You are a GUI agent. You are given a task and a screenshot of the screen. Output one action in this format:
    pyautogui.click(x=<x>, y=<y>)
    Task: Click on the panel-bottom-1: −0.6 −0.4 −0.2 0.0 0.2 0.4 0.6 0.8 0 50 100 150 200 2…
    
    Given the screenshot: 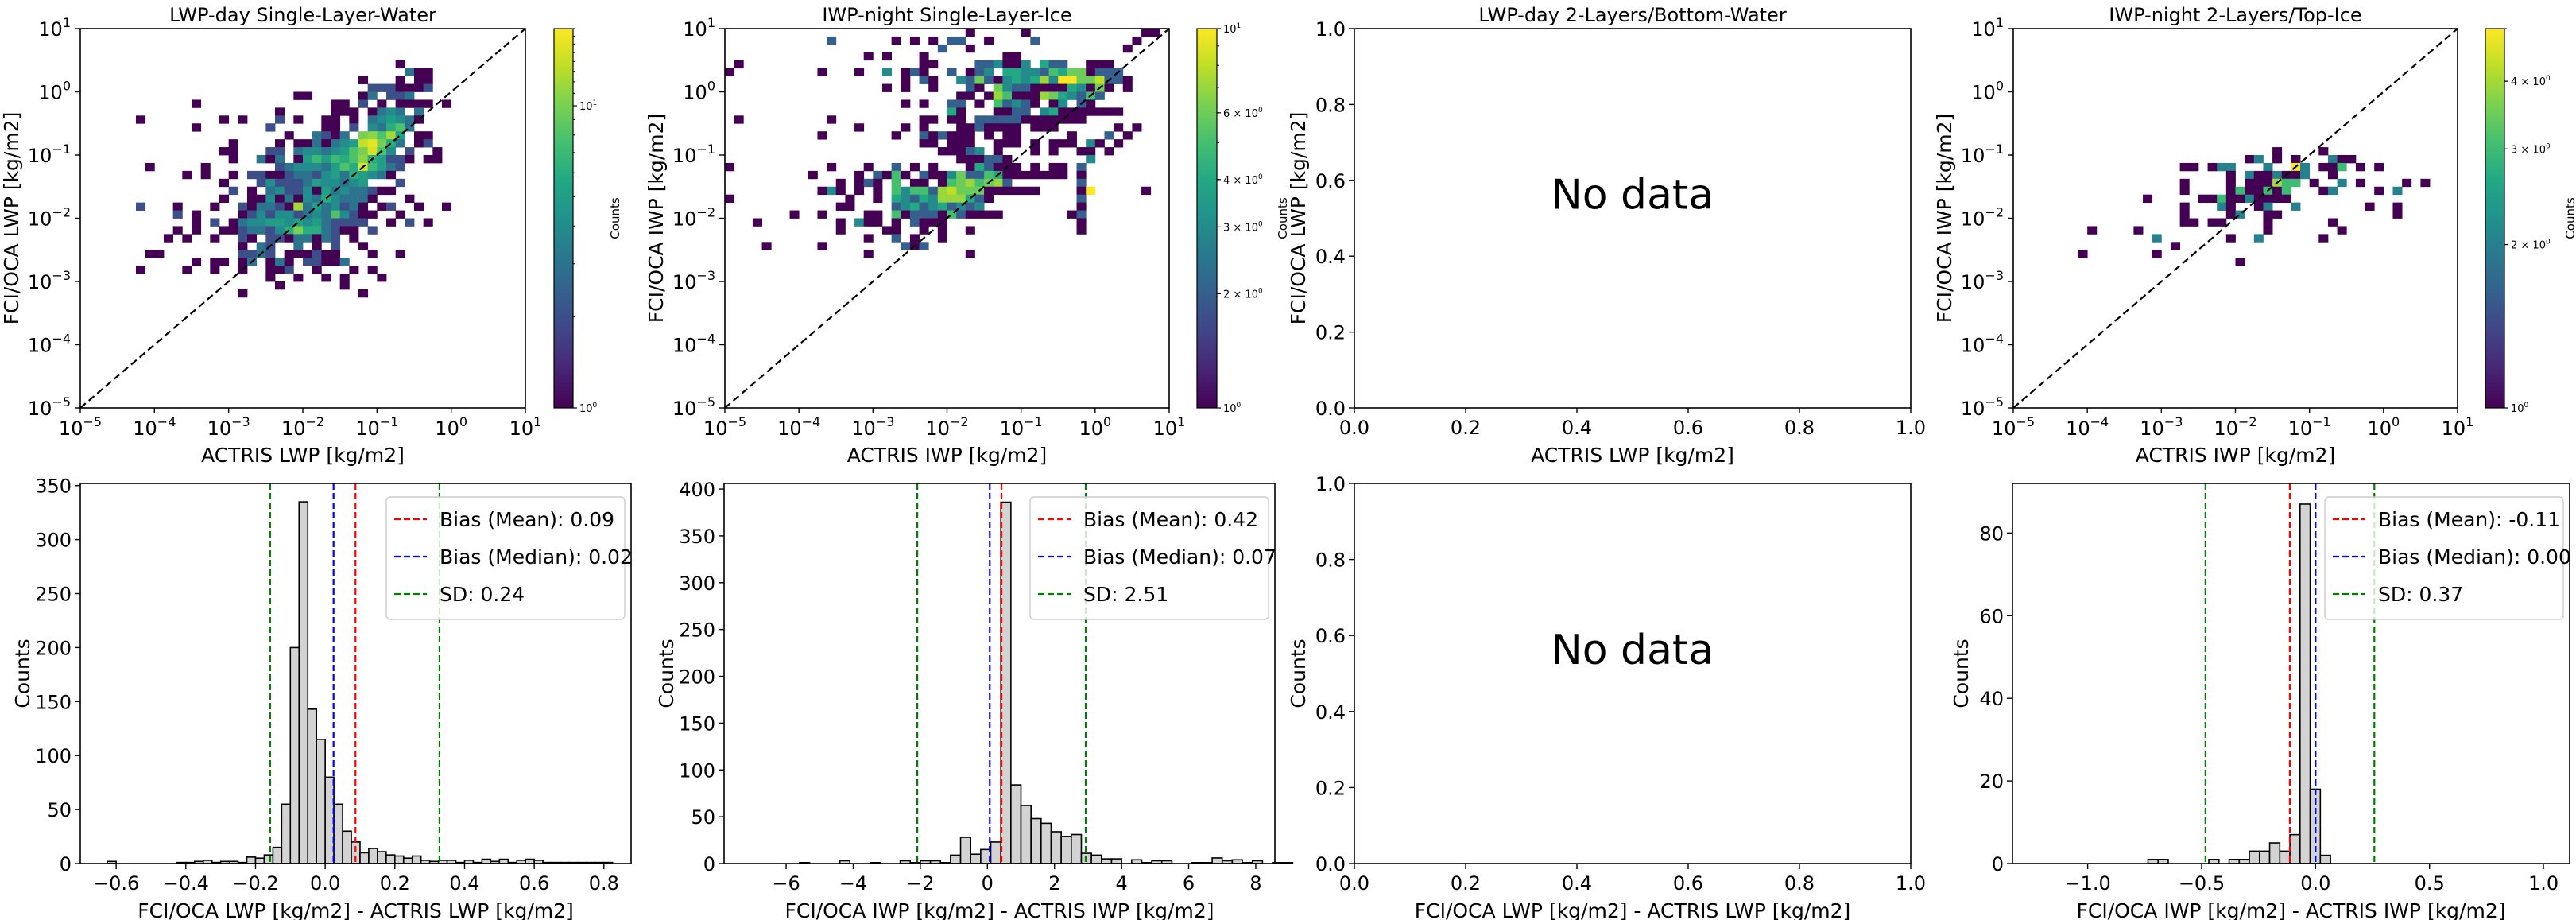 What is the action you would take?
    pyautogui.click(x=322, y=698)
    